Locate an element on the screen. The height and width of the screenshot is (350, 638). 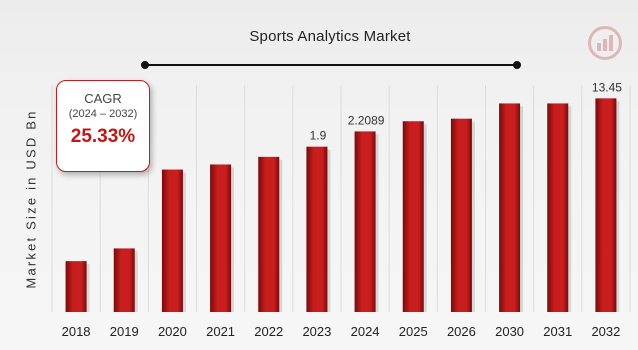
data-label: 13.45 is located at coordinates (607, 87).